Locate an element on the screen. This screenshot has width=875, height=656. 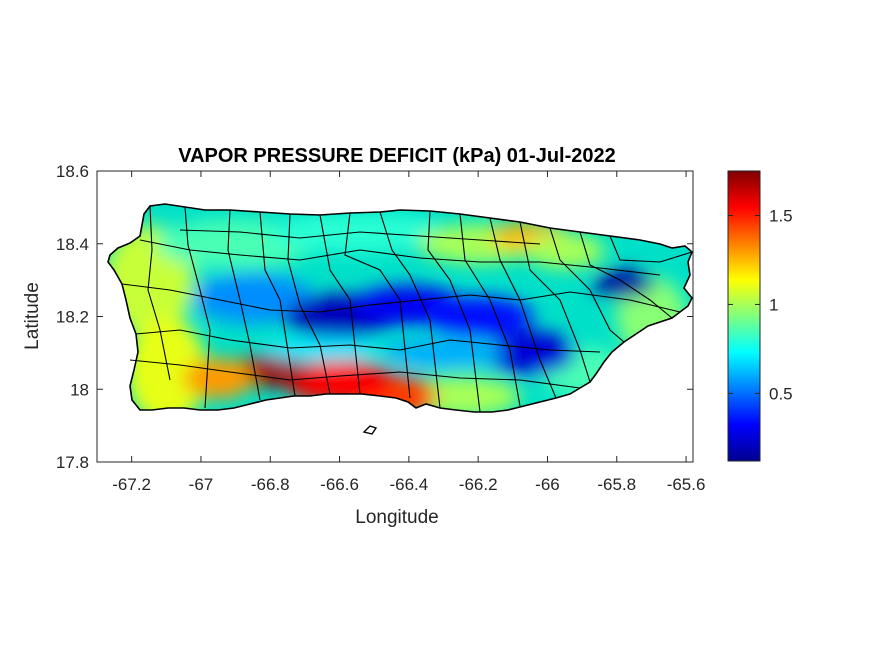
colorbar: 0.5 1 1.5 is located at coordinates (760, 316).